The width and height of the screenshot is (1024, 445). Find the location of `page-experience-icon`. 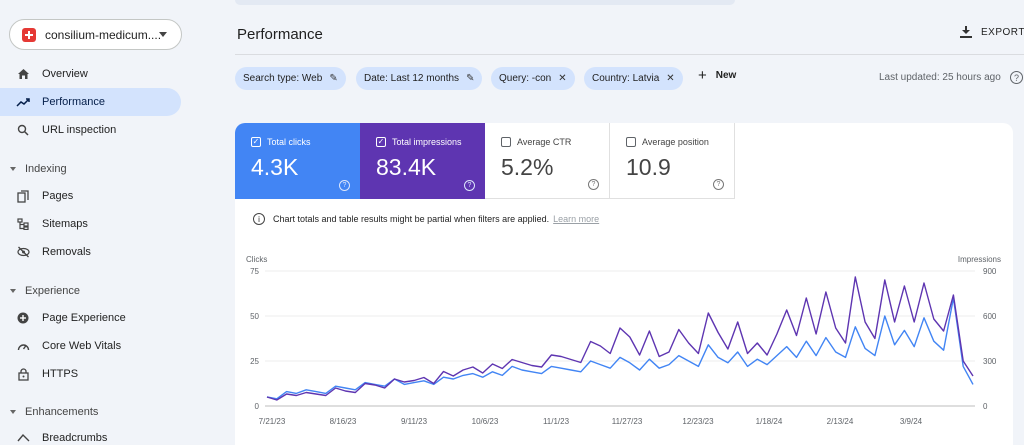

page-experience-icon is located at coordinates (23, 318).